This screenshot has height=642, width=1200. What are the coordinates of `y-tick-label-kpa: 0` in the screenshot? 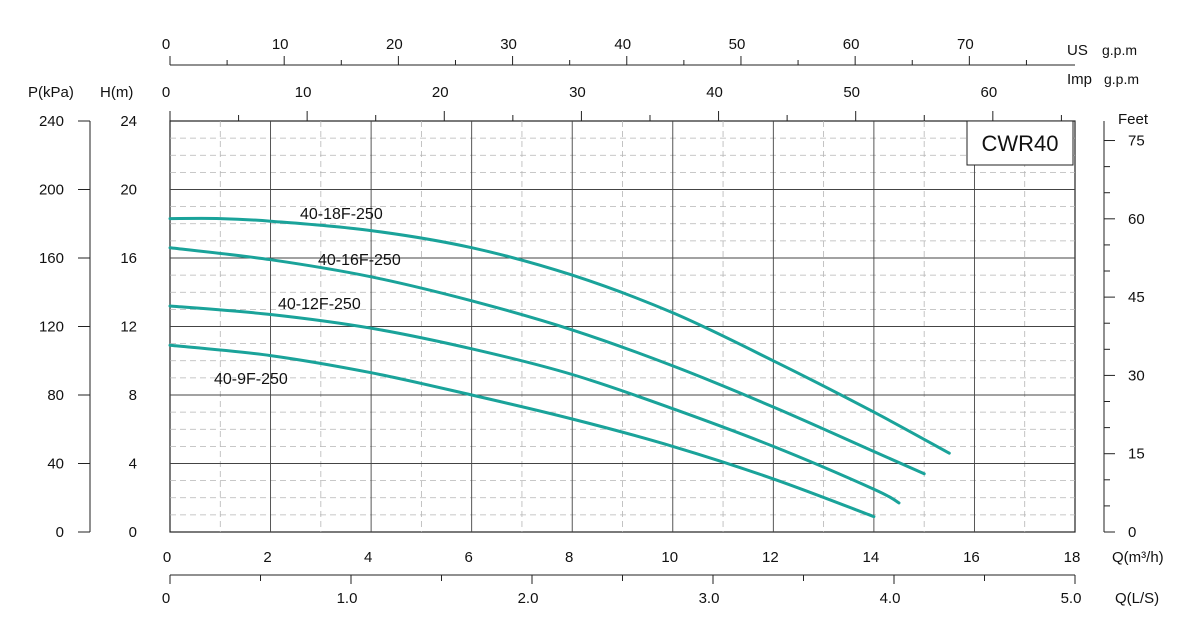 It's located at (60, 532).